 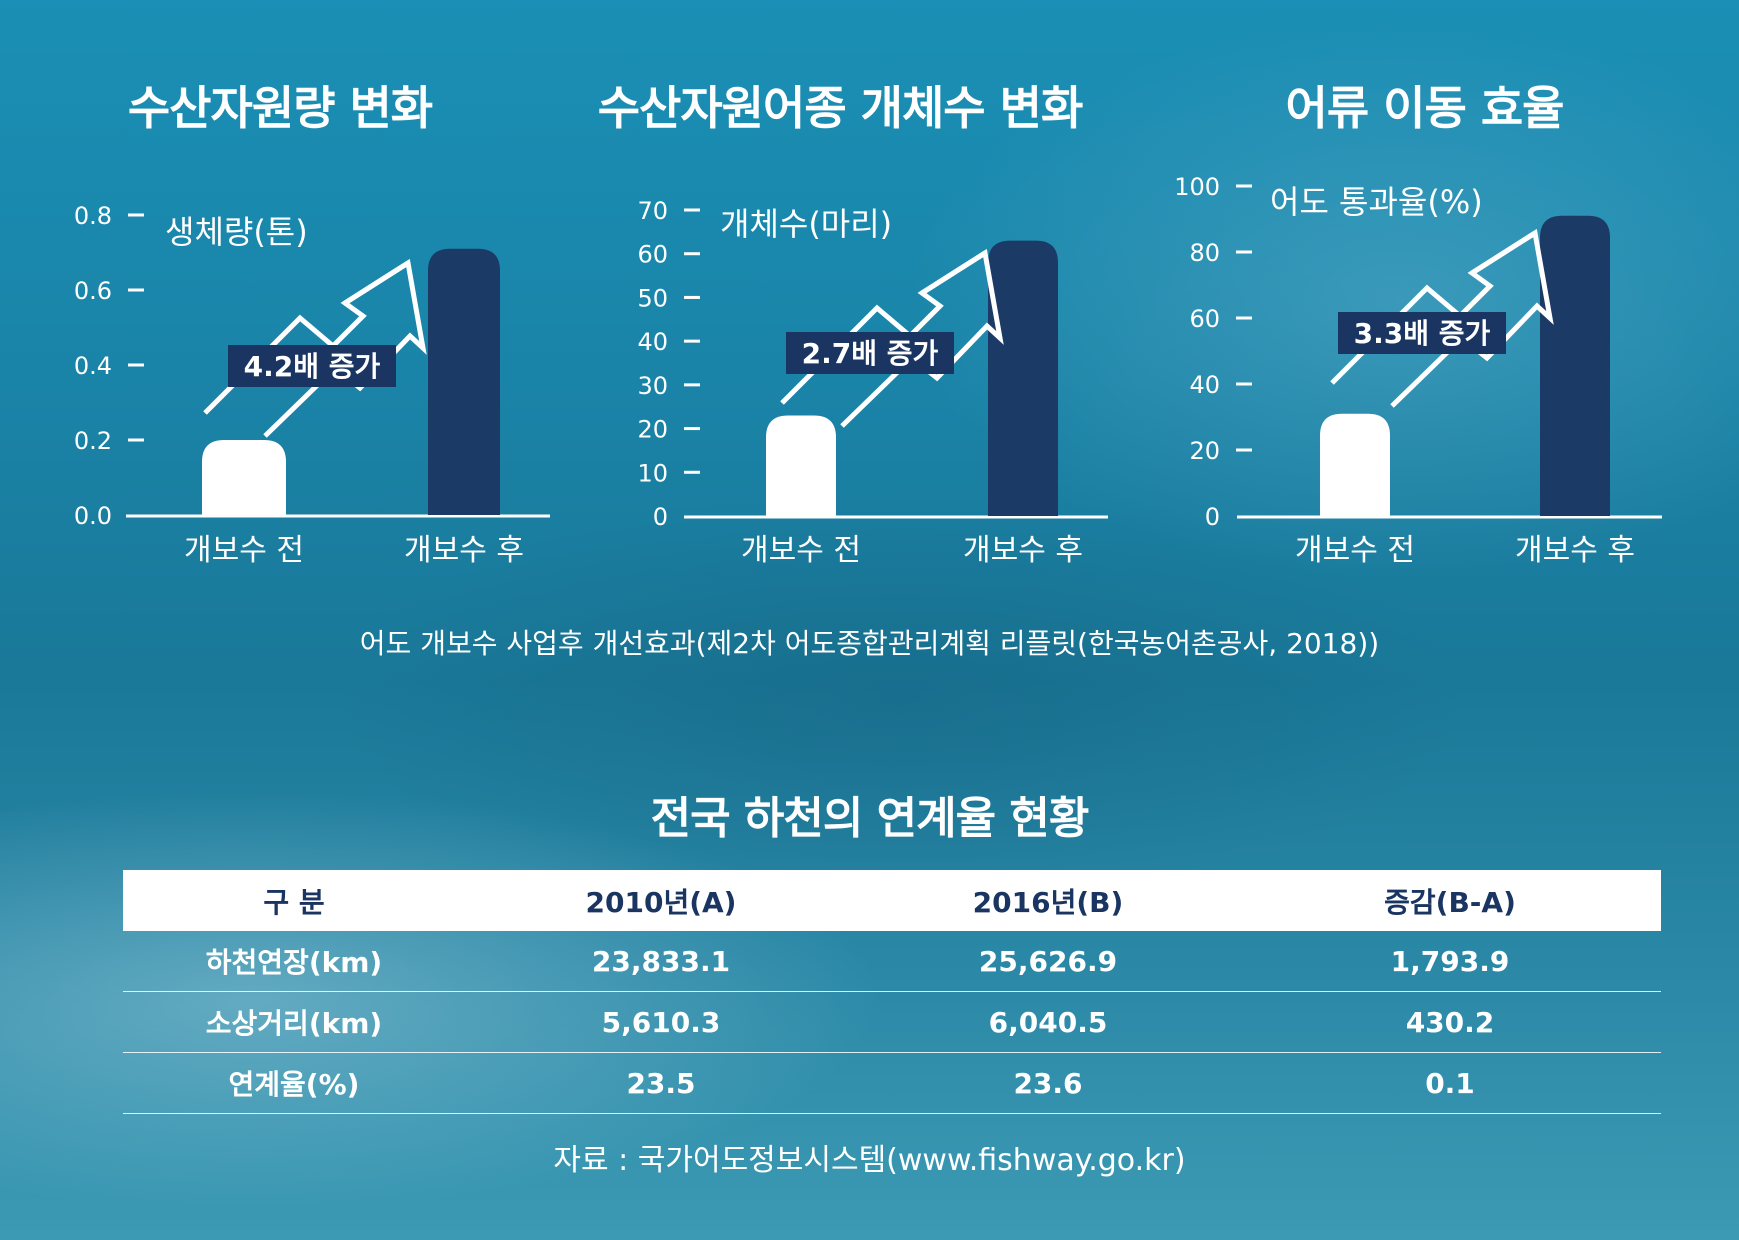 What do you see at coordinates (294, 900) in the screenshot?
I see `header-category: 구 분` at bounding box center [294, 900].